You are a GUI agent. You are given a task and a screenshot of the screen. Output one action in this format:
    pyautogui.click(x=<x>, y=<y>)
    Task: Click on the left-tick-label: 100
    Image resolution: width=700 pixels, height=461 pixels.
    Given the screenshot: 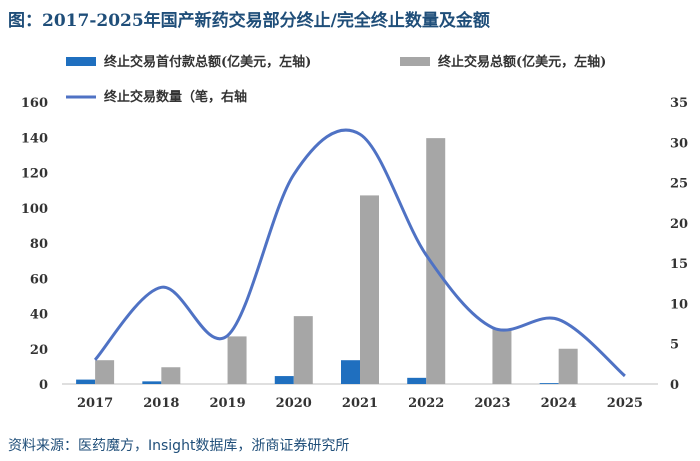 What is the action you would take?
    pyautogui.click(x=34, y=209)
    